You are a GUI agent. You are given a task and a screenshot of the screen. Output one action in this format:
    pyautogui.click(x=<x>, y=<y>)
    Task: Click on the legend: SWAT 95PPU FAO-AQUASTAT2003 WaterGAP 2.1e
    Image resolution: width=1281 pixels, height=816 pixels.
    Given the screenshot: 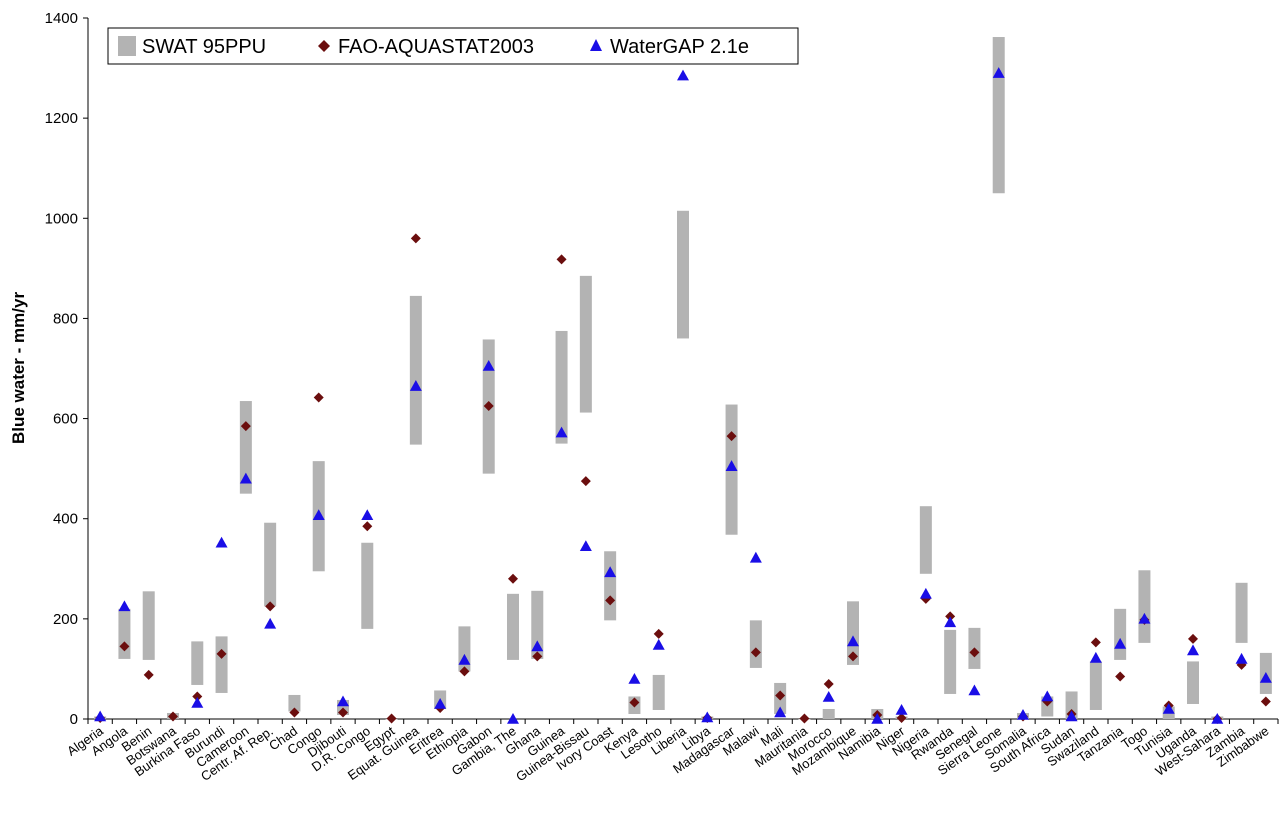 What is the action you would take?
    pyautogui.click(x=453, y=46)
    